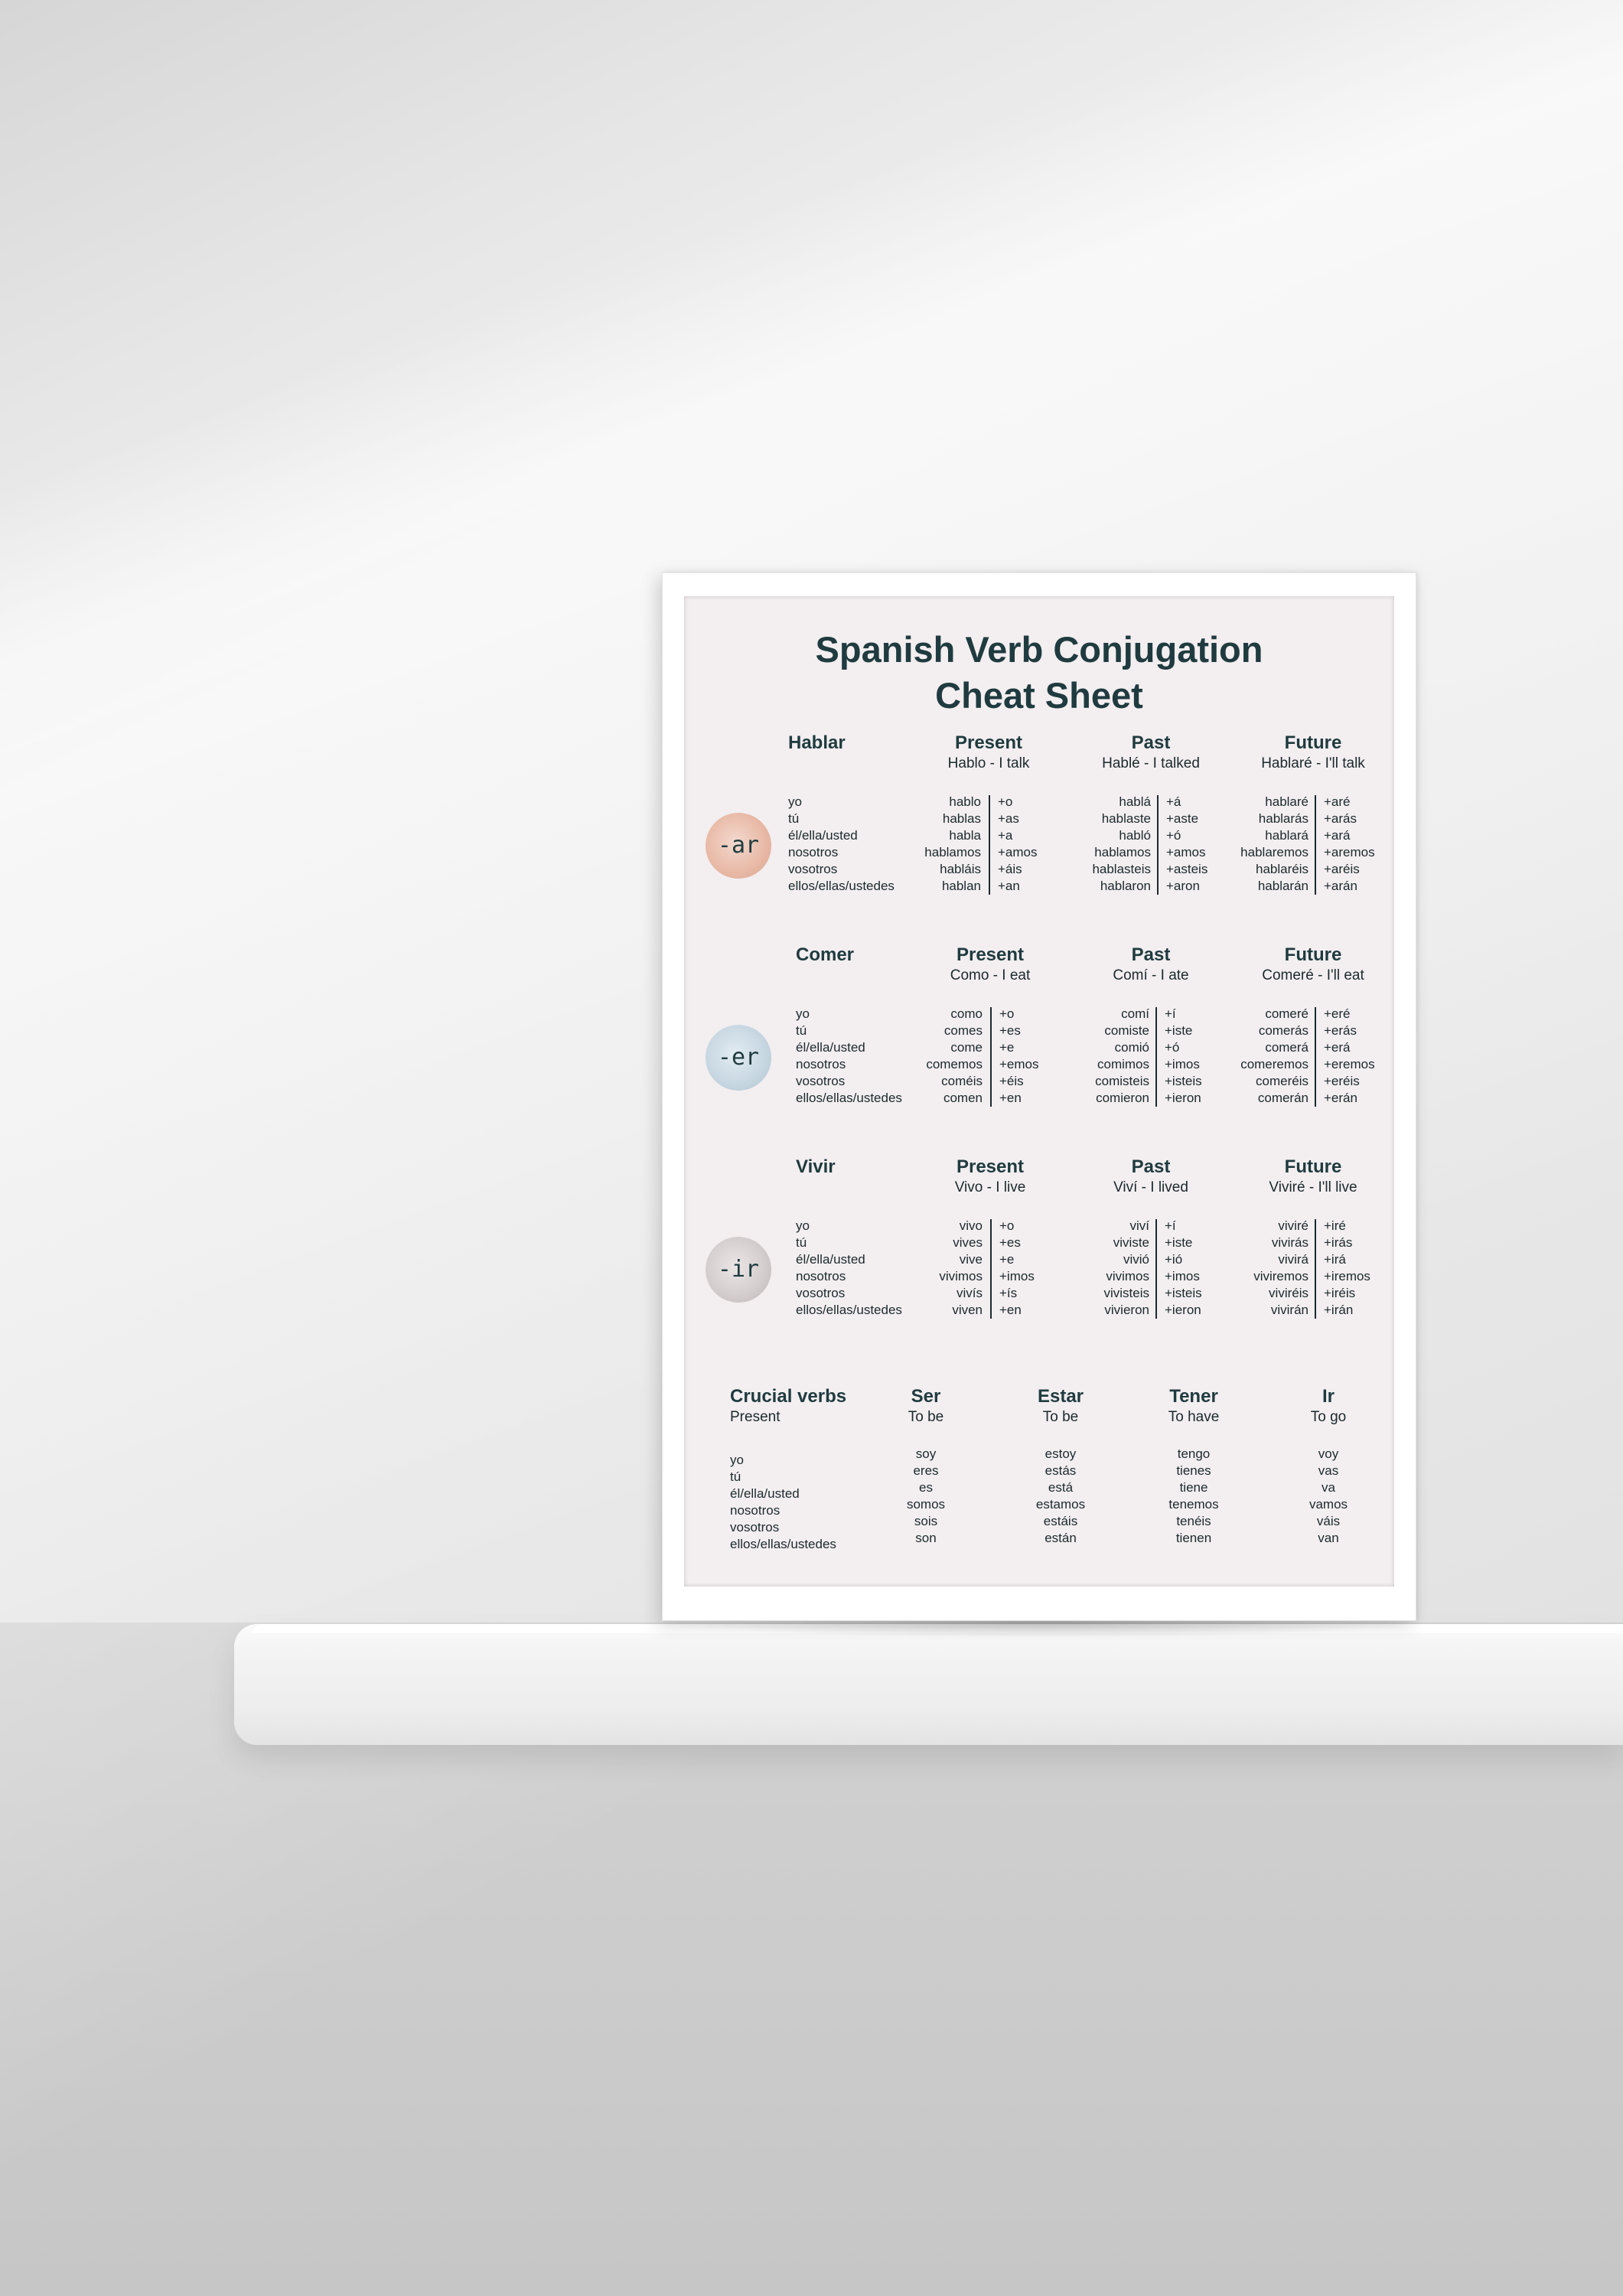 This screenshot has width=1623, height=2296. I want to click on form: vivimos, so click(1128, 1276).